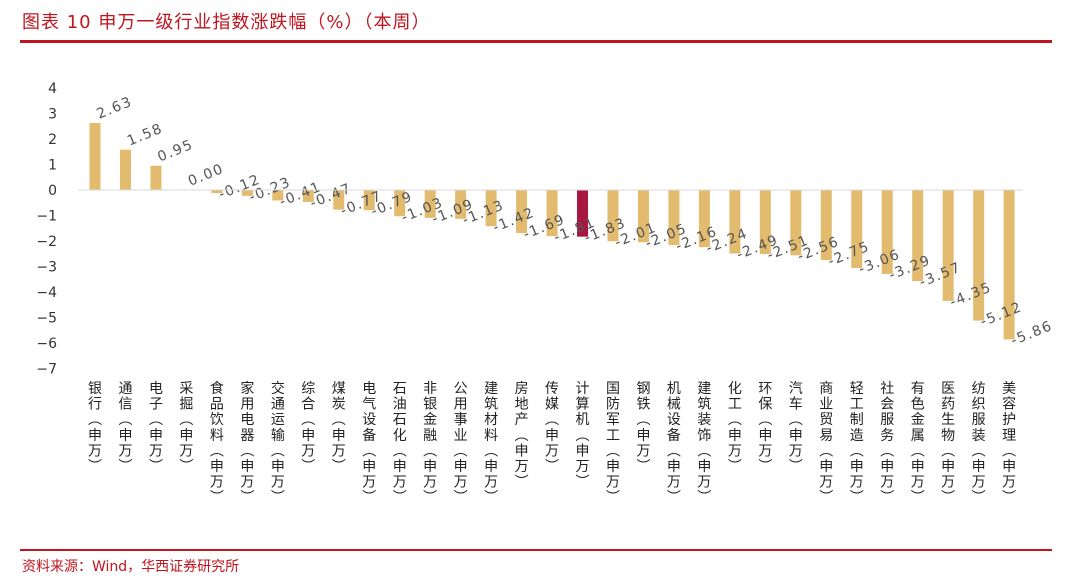 The width and height of the screenshot is (1080, 586). What do you see at coordinates (52, 140) in the screenshot?
I see `y-tick-label: 2` at bounding box center [52, 140].